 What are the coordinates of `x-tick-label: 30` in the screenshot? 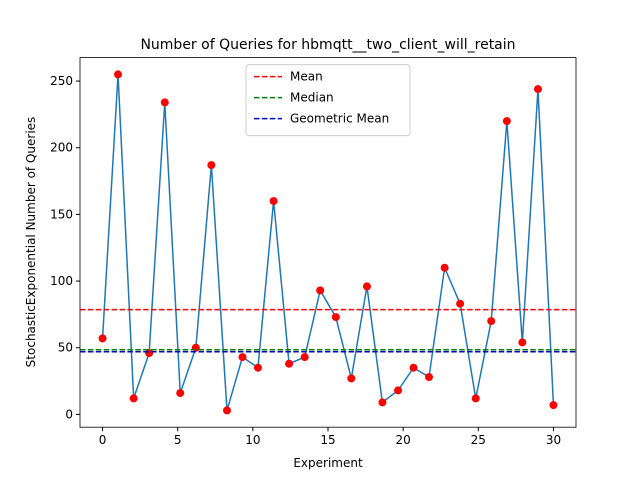 It's located at (553, 440).